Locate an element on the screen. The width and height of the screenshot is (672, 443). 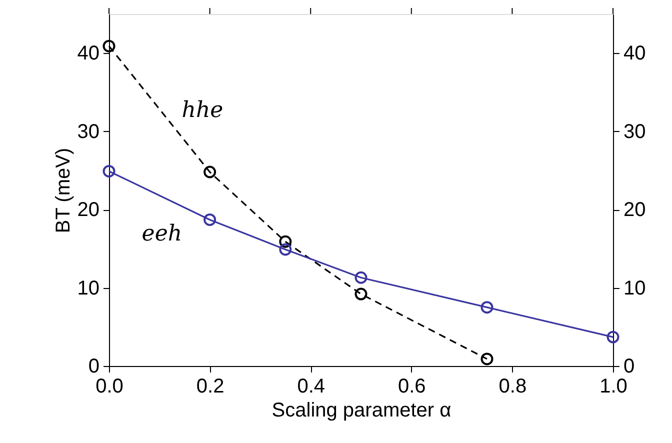
y2-tick-label: 30 is located at coordinates (635, 131).